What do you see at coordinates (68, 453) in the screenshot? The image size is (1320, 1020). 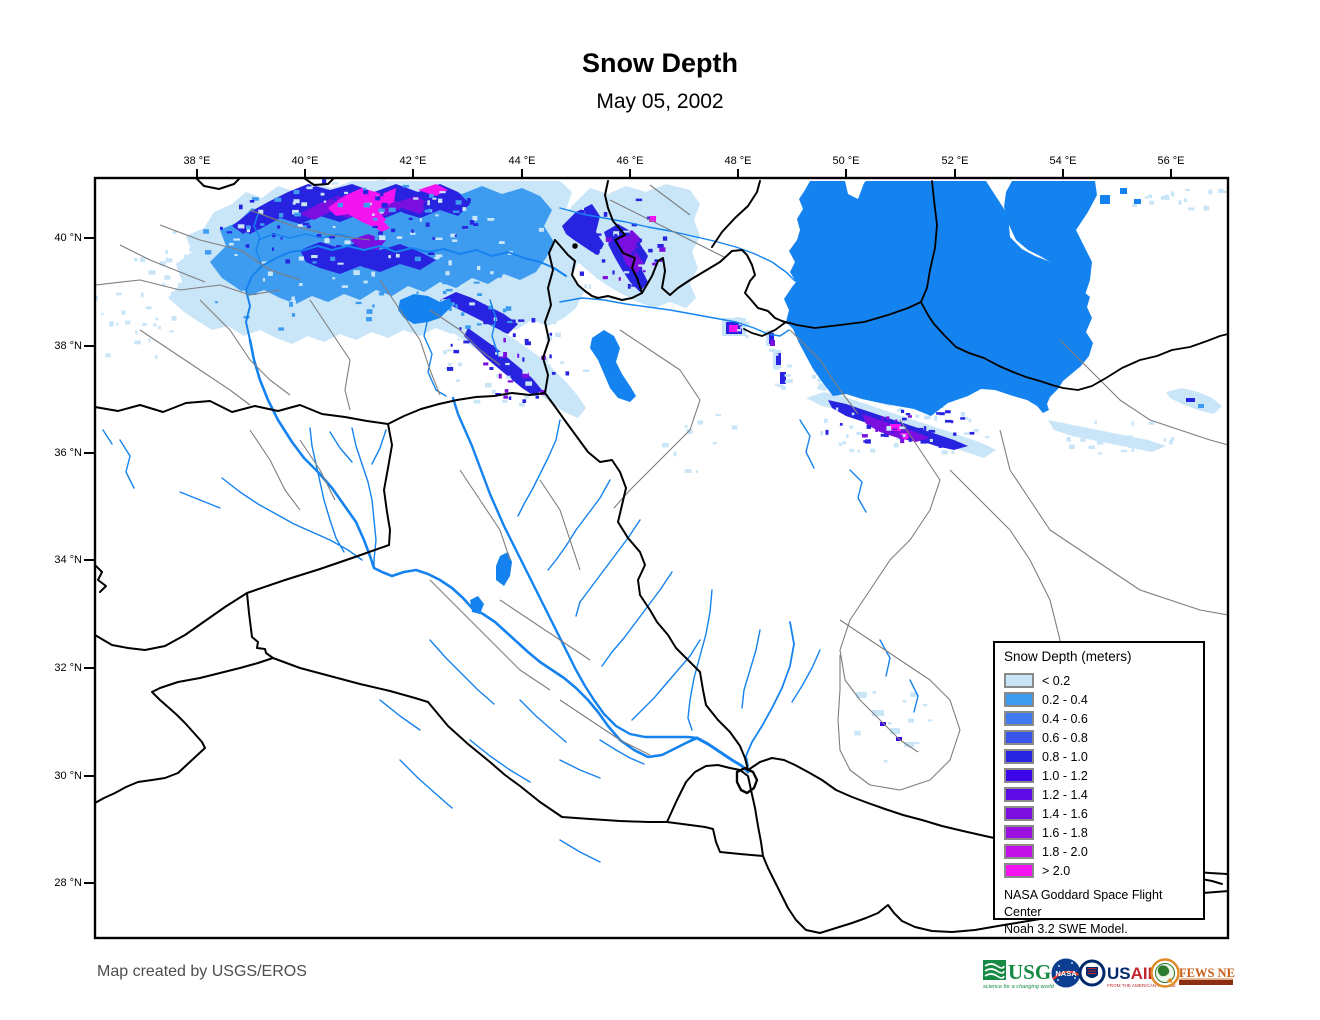 I see `lat-label: 36 °N` at bounding box center [68, 453].